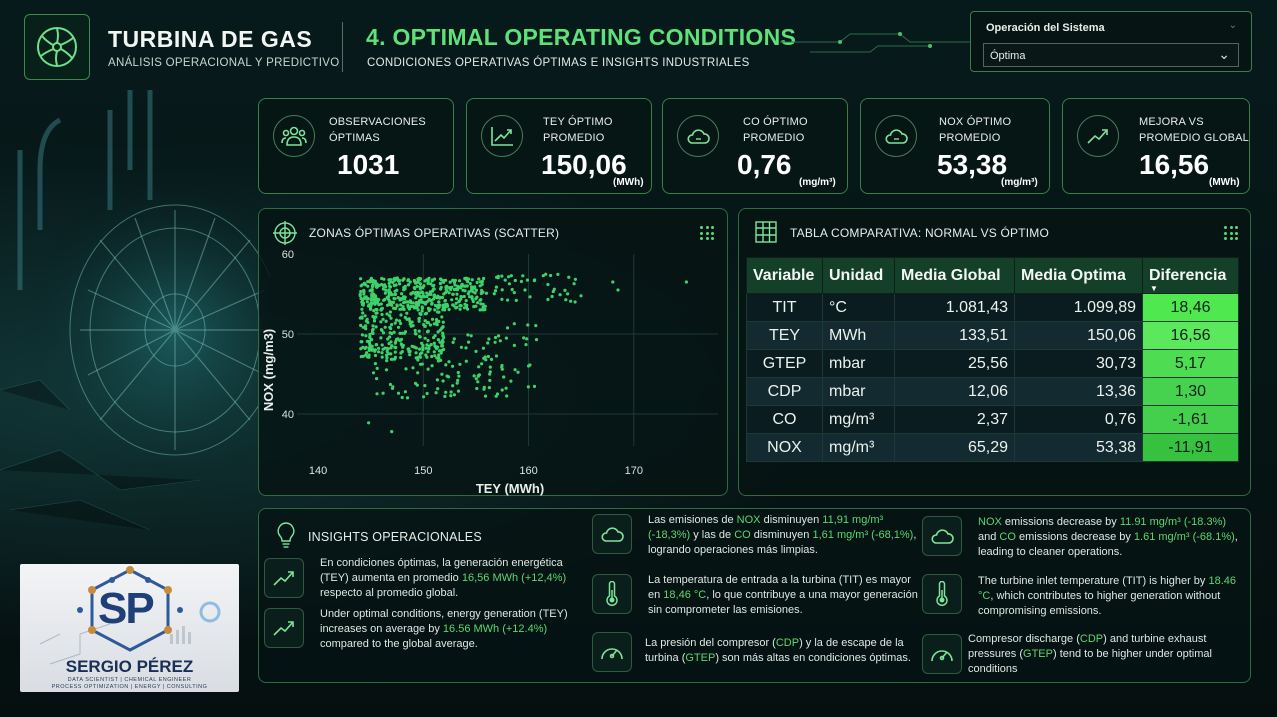  Describe the element at coordinates (493, 352) in the screenshot. I see `scatter-chart: 140 150 160 170 40 50 60 TEY (MWh) NOX (mg/m3)` at that location.